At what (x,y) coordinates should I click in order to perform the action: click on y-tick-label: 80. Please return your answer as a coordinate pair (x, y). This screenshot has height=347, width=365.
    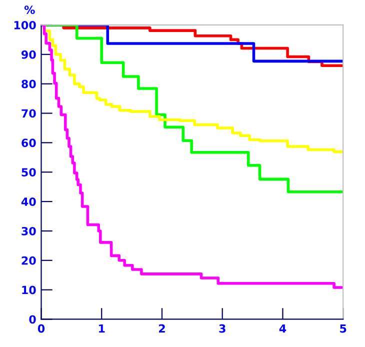
    Looking at the image, I should click on (29, 84).